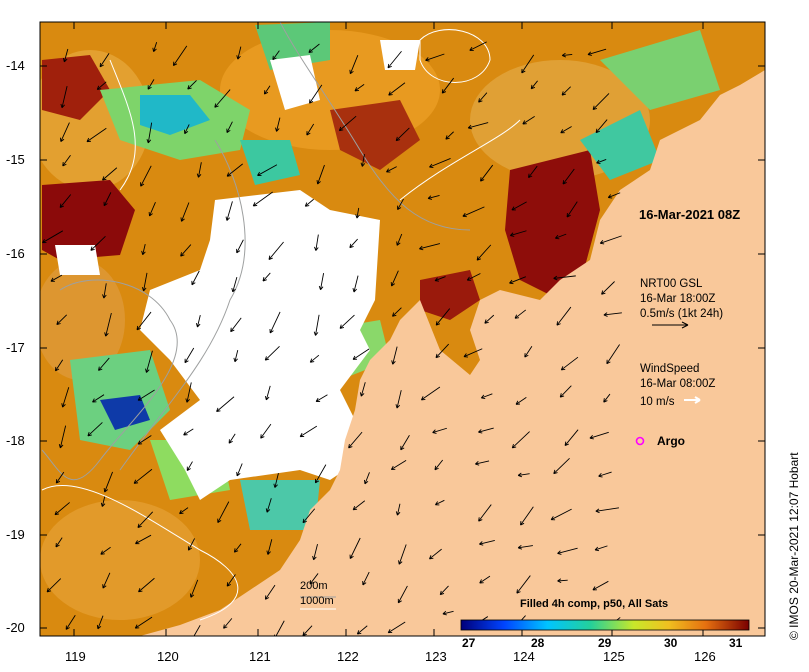 The height and width of the screenshot is (672, 809). Describe the element at coordinates (538, 643) in the screenshot. I see `colorbar-tick-label: 28` at that location.